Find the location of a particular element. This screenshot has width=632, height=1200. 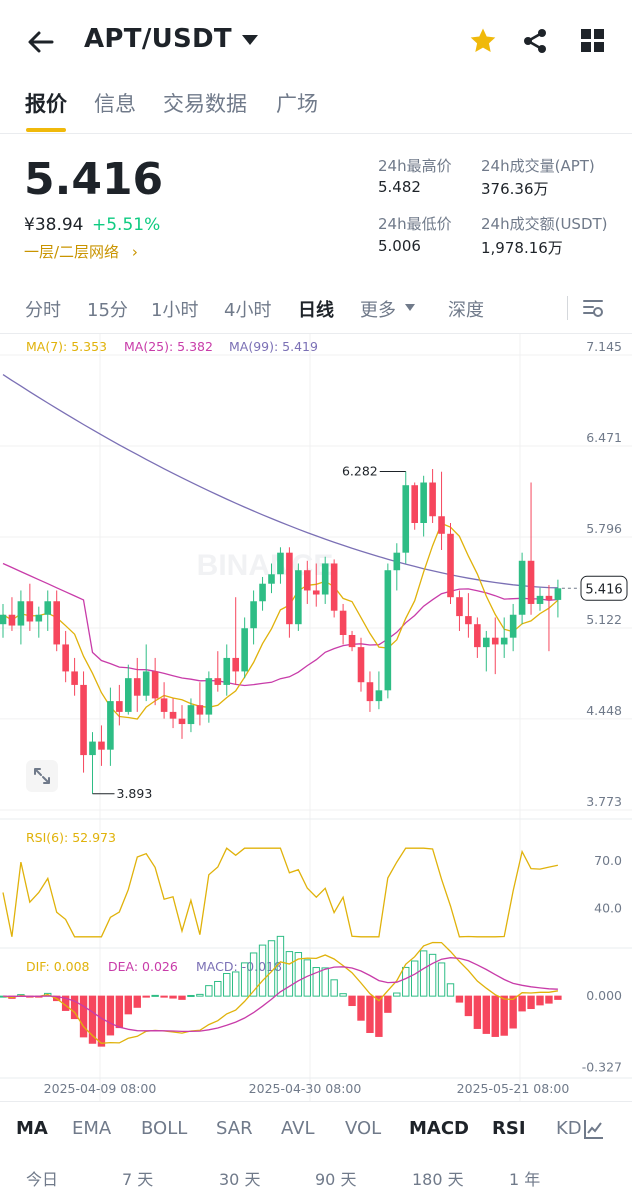

ind-boll: BOLL is located at coordinates (164, 1128).